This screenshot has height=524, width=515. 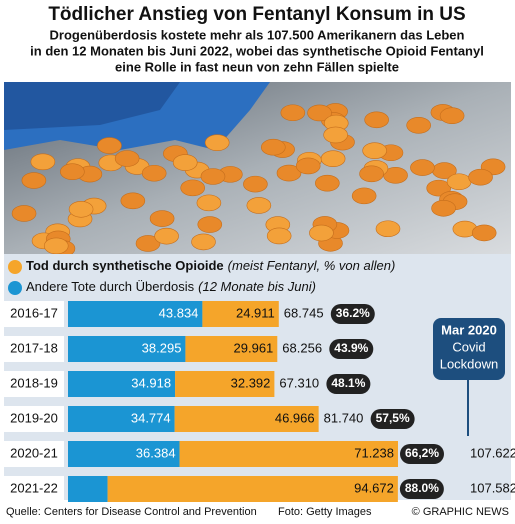 I want to click on total-label: 67.310, so click(x=299, y=382).